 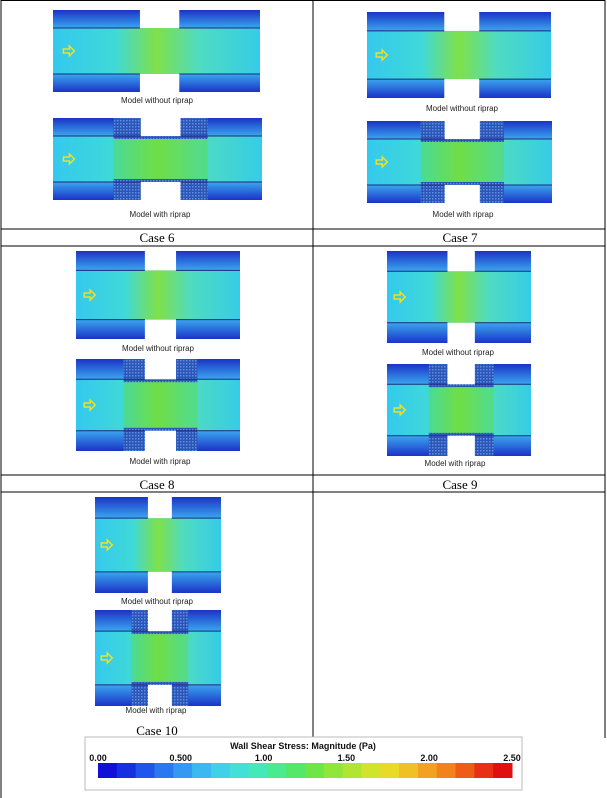 What do you see at coordinates (157, 730) in the screenshot?
I see `case-label: Case 10` at bounding box center [157, 730].